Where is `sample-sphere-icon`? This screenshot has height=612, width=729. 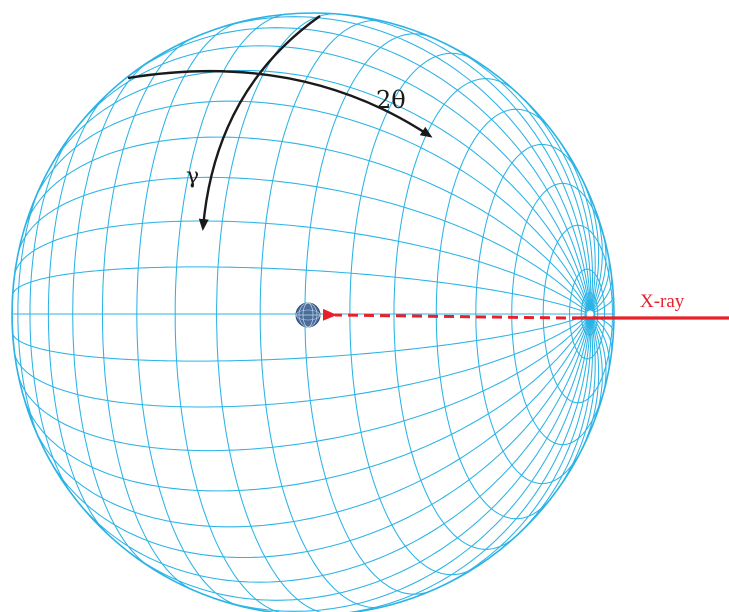
sample-sphere-icon is located at coordinates (308, 315).